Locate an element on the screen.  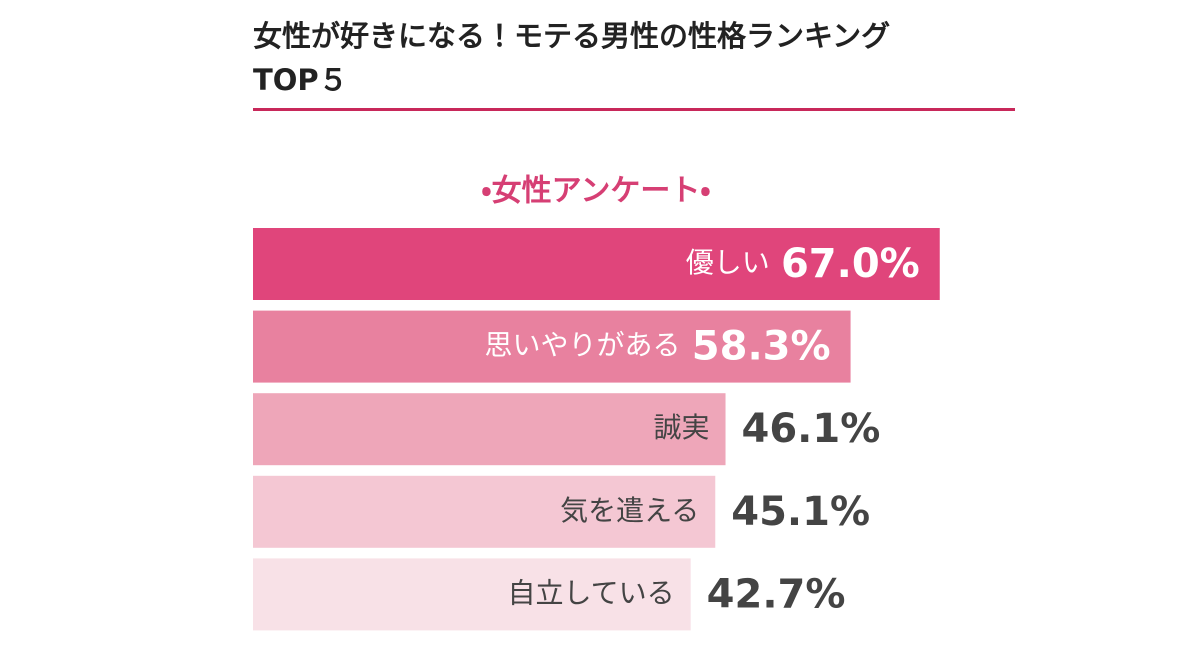
title-rule is located at coordinates (634, 109).